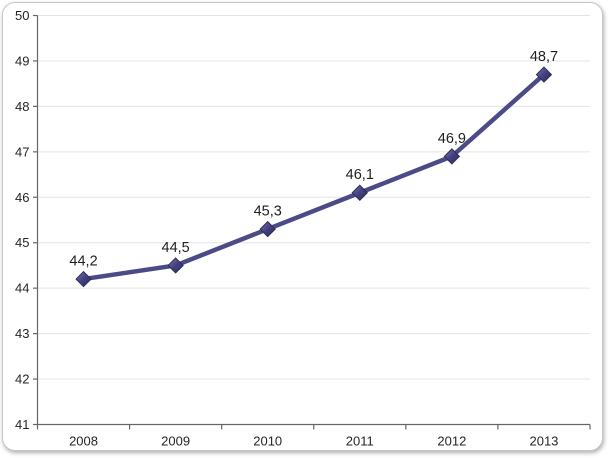  Describe the element at coordinates (22, 242) in the screenshot. I see `y-tick-label: 45` at that location.